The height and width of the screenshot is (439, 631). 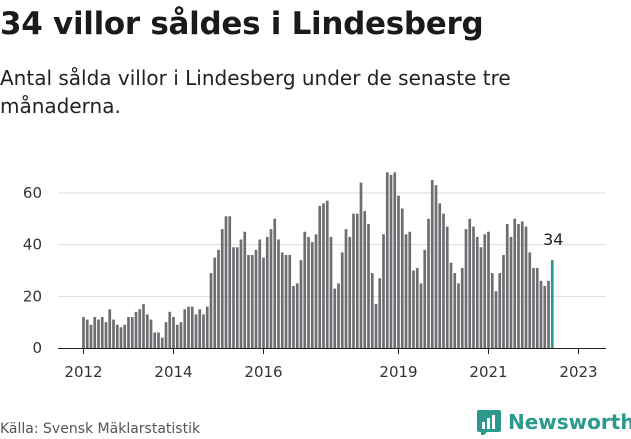 I want to click on highlighted-bar, so click(x=552, y=304).